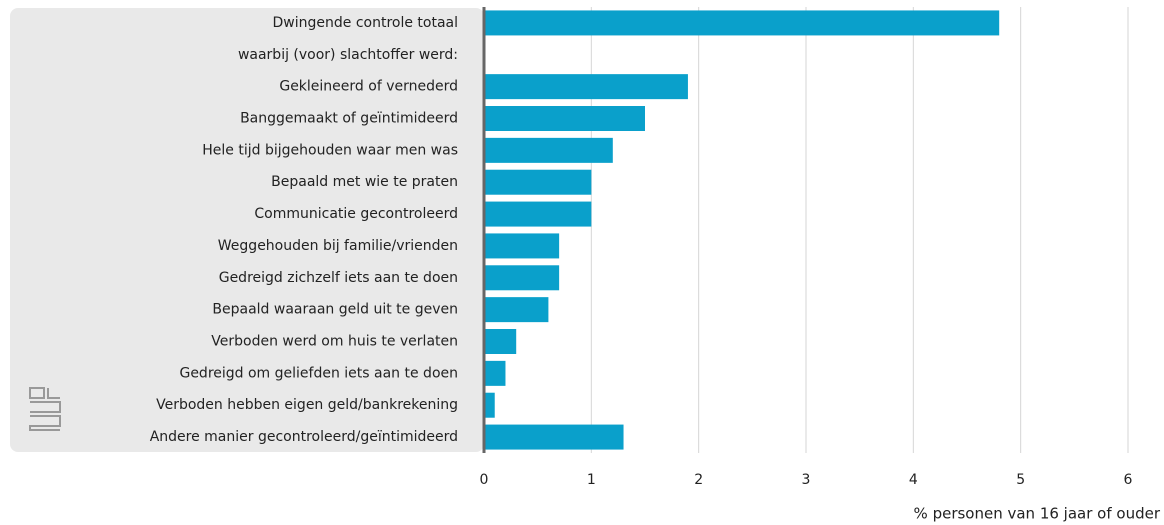 The height and width of the screenshot is (525, 1164). I want to click on y-tick-label: Verboden hebben eigen geld/bankrekening, so click(307, 405).